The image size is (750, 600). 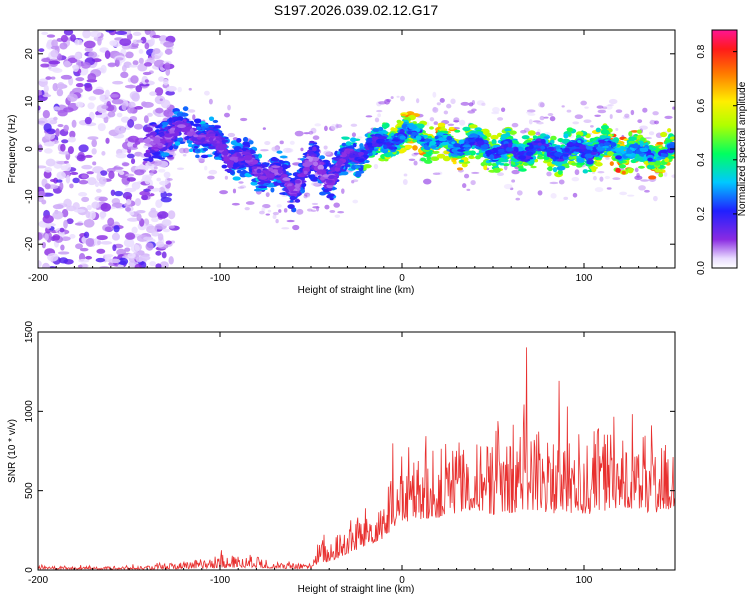 What do you see at coordinates (220, 278) in the screenshot?
I see `x-tick-label: -100` at bounding box center [220, 278].